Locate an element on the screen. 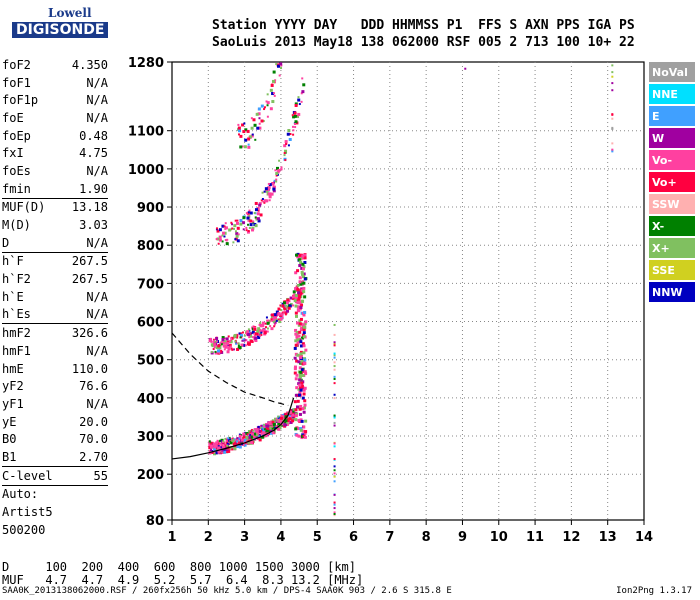 The height and width of the screenshot is (600, 700). param-row: h`F2 267.5 is located at coordinates (55, 279).